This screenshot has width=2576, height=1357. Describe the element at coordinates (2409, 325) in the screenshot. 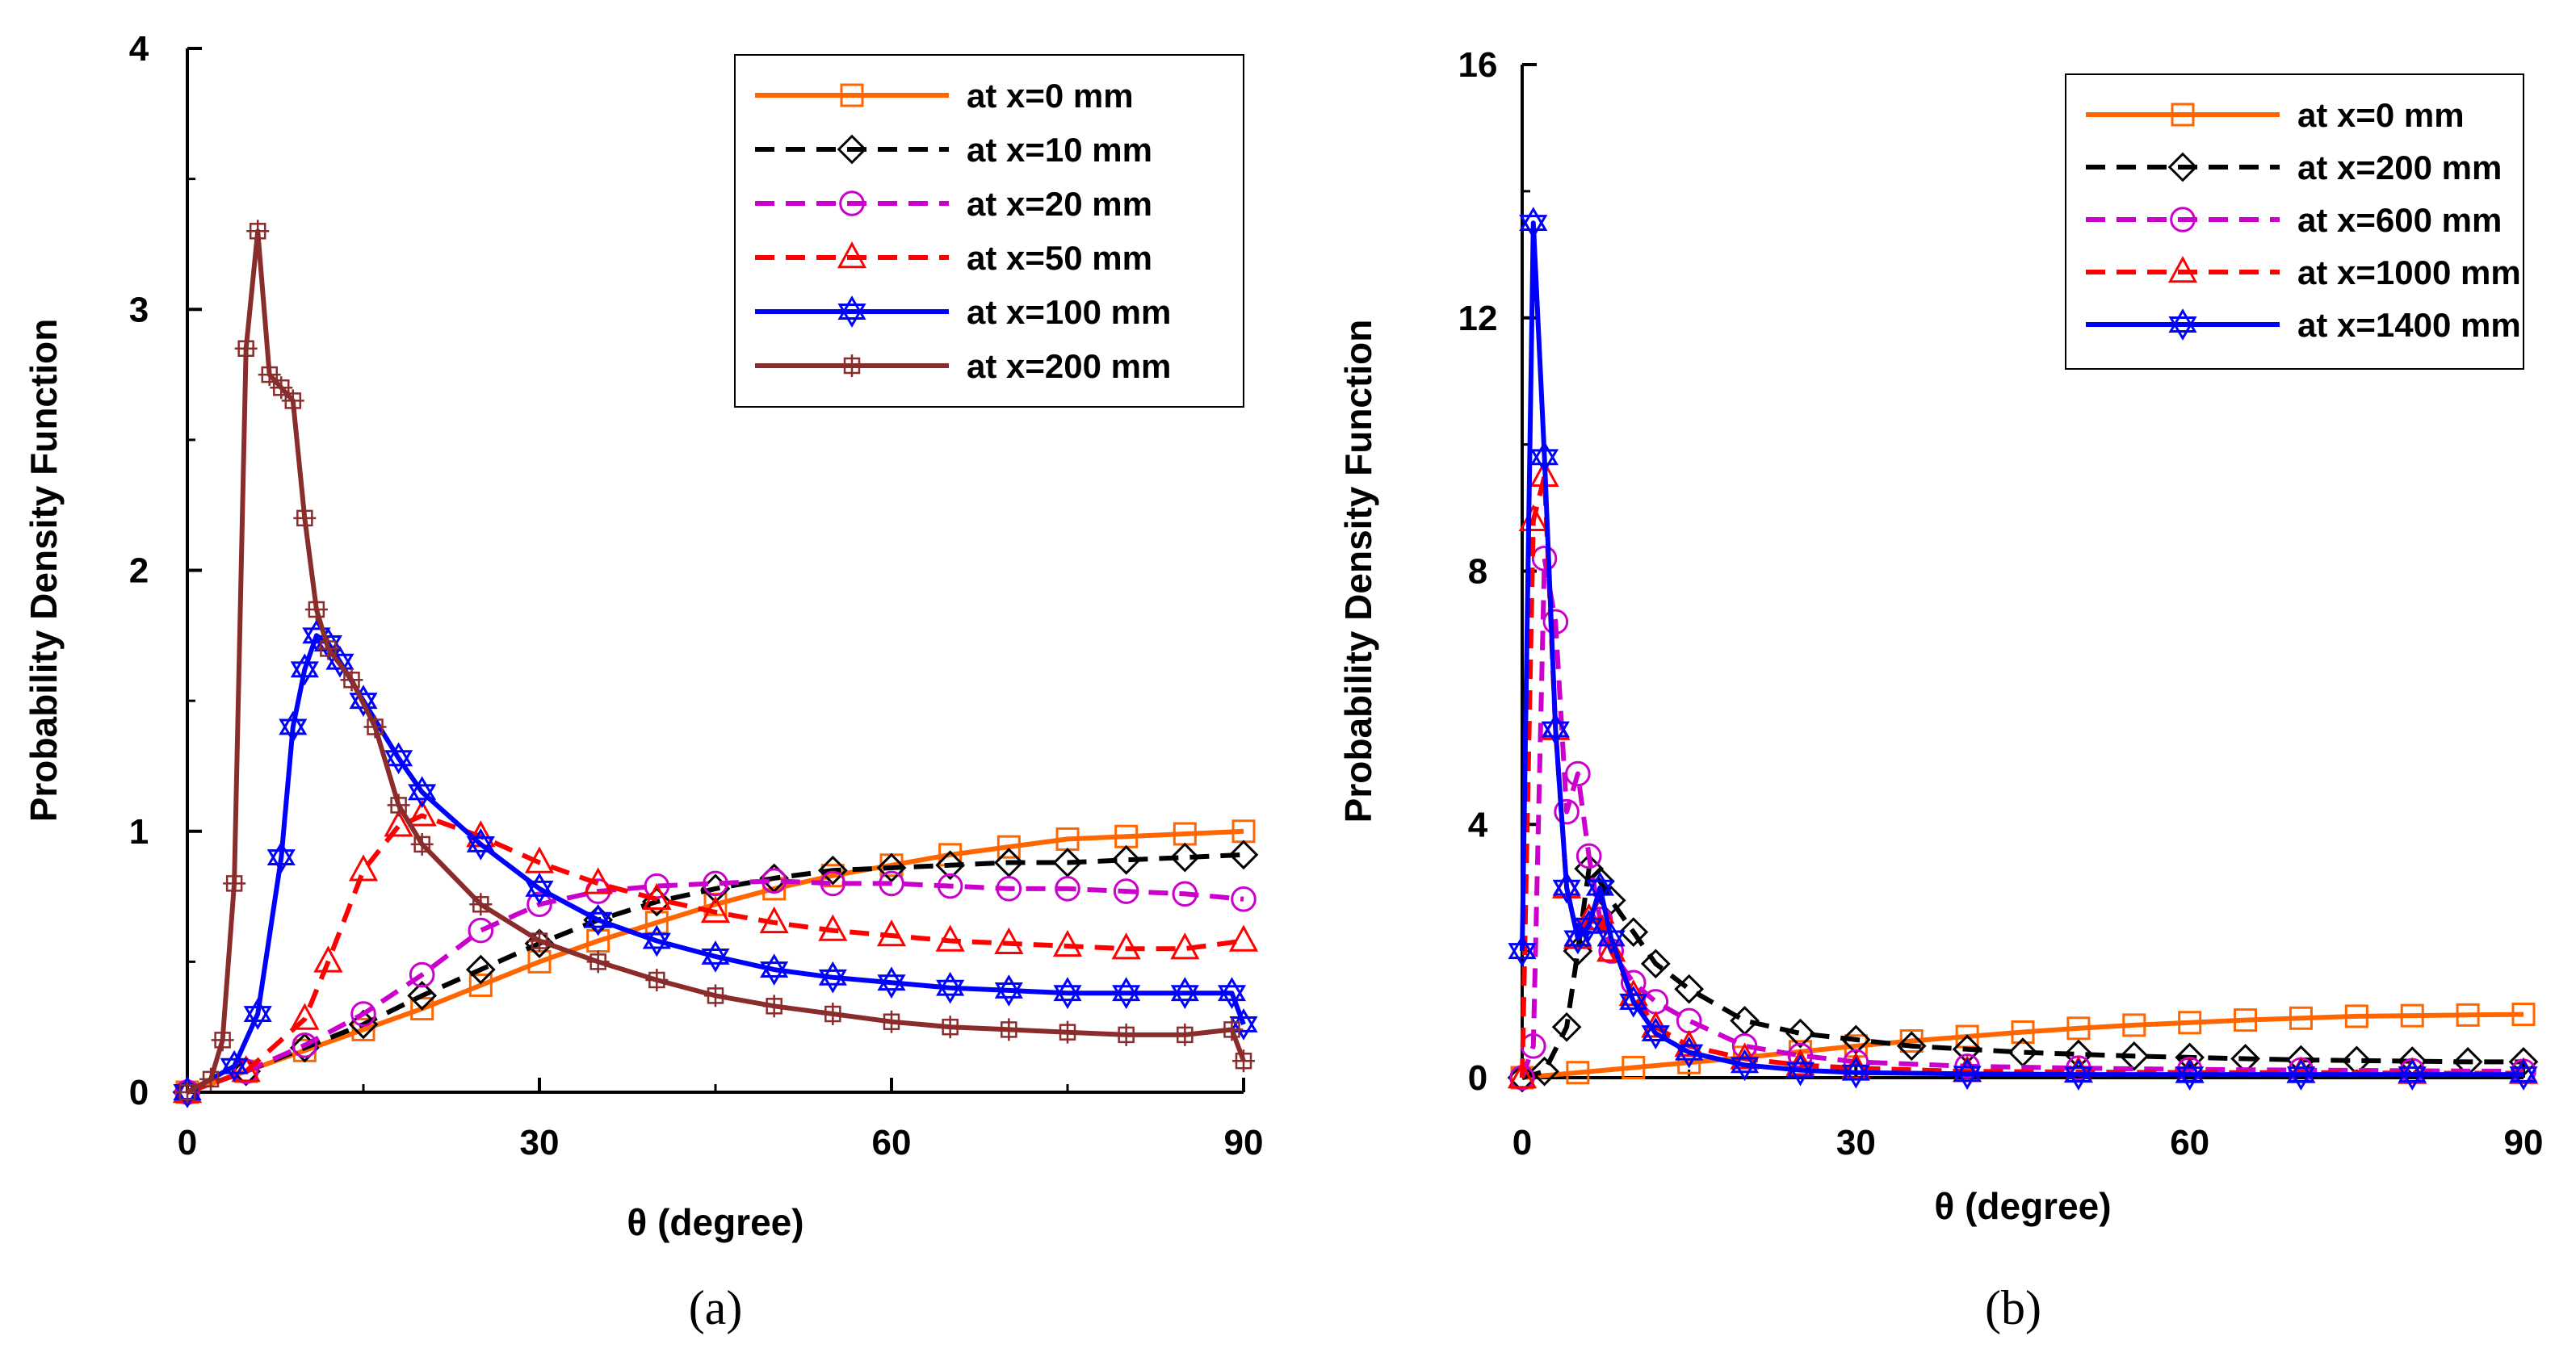

I see `legend-label: at x=1400 mm` at that location.